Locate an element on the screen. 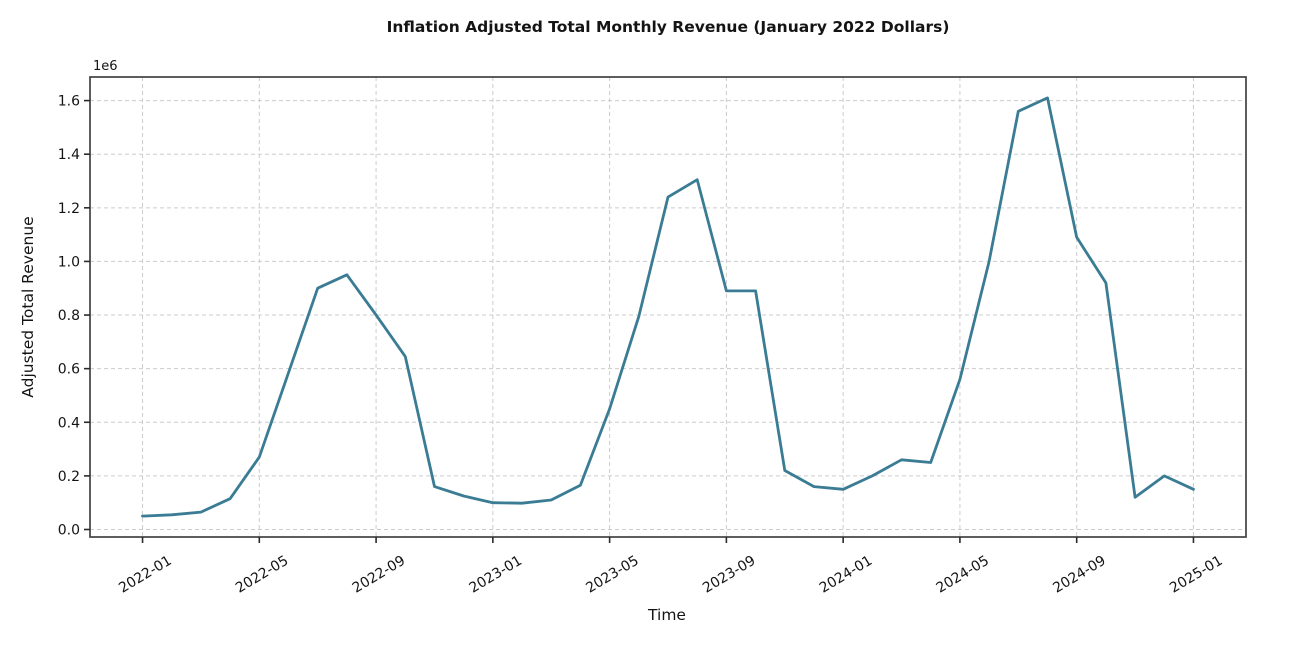 The image size is (1306, 662). y-tick-label: 0.8 is located at coordinates (69, 316).